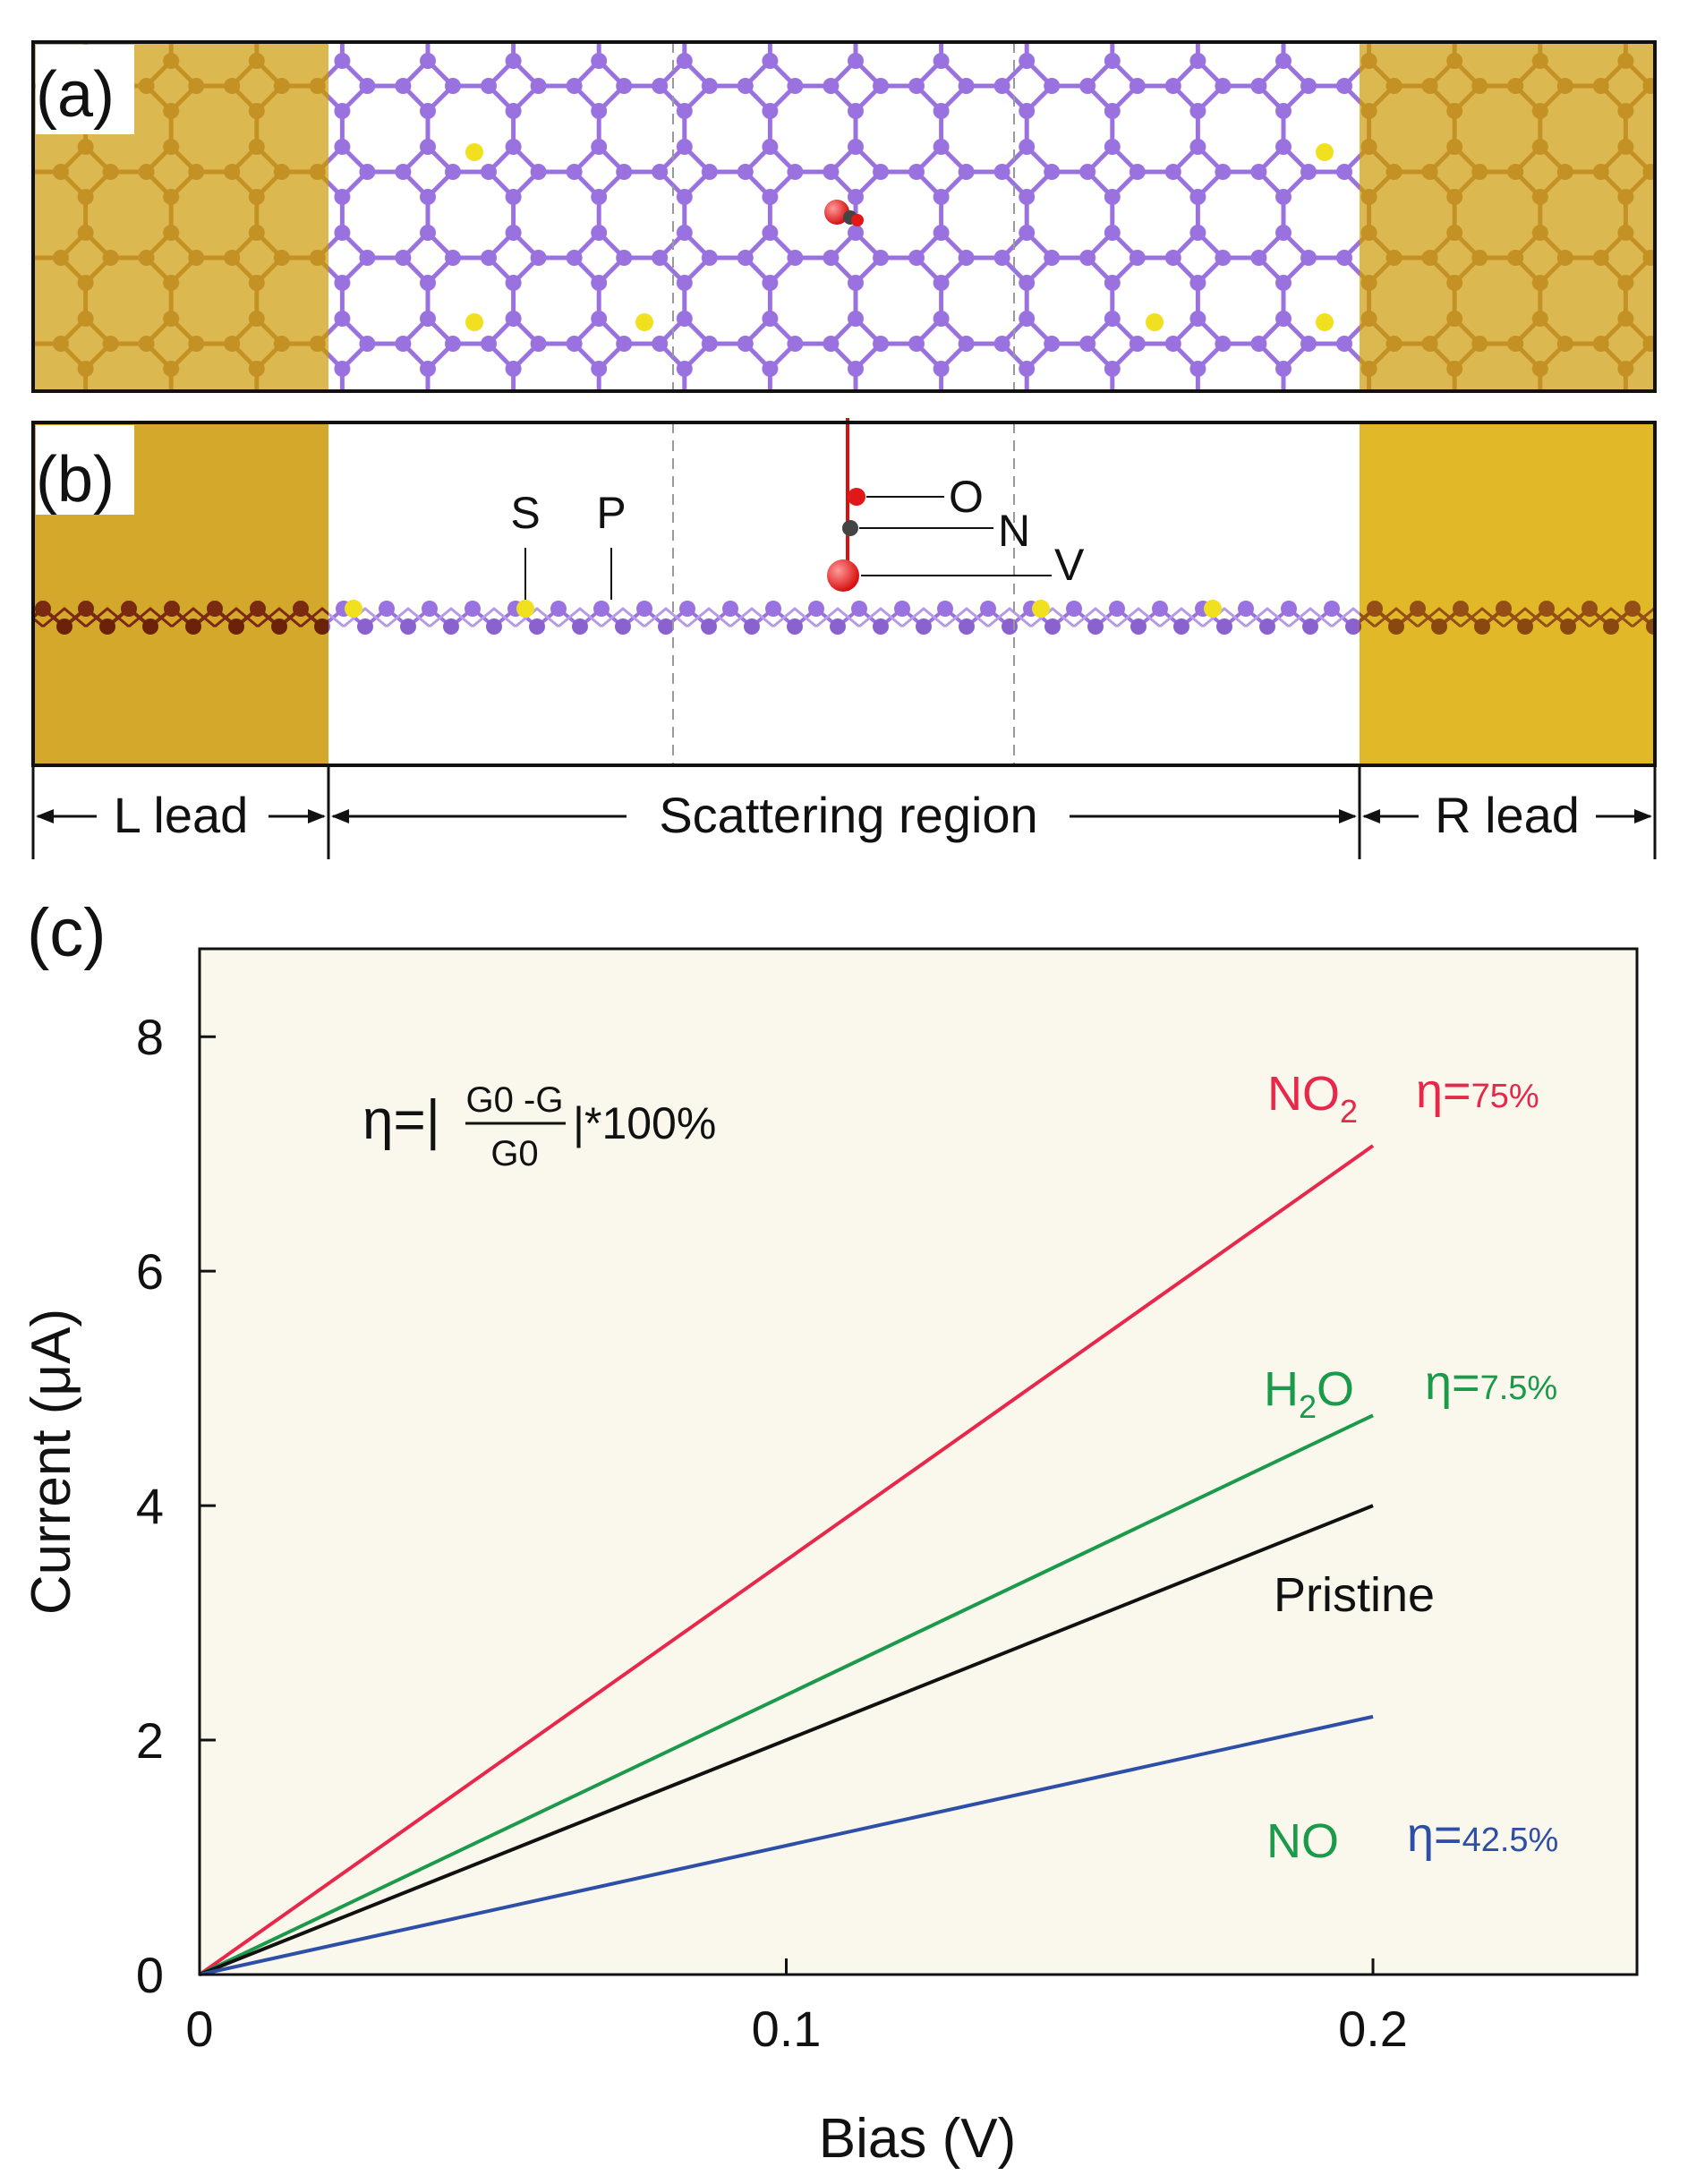 The image size is (1688, 2184). I want to click on panel-a-label: (a), so click(75, 95).